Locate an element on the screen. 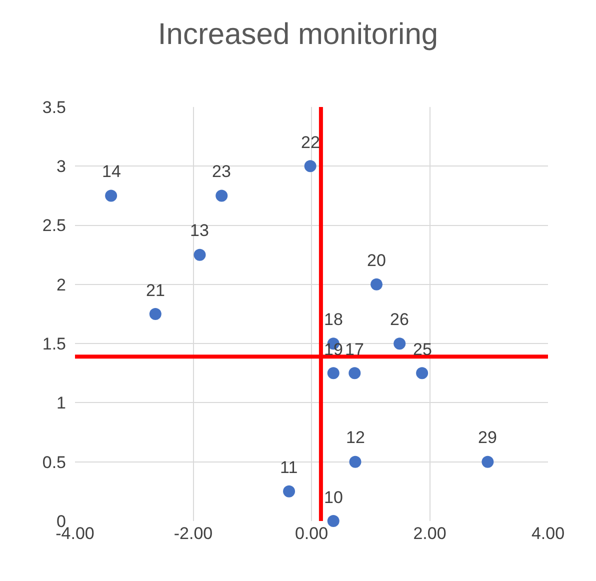 This screenshot has height=581, width=596. annotation: 20 is located at coordinates (376, 260).